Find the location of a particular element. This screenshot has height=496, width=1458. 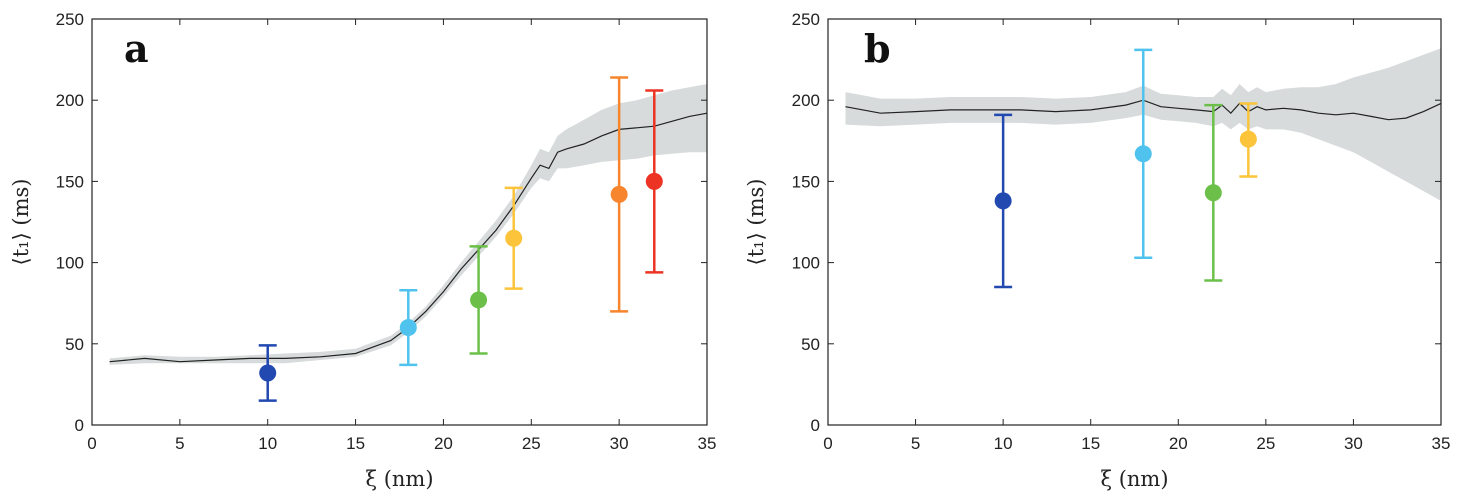

panel-b-line-group is located at coordinates (1143, 110).